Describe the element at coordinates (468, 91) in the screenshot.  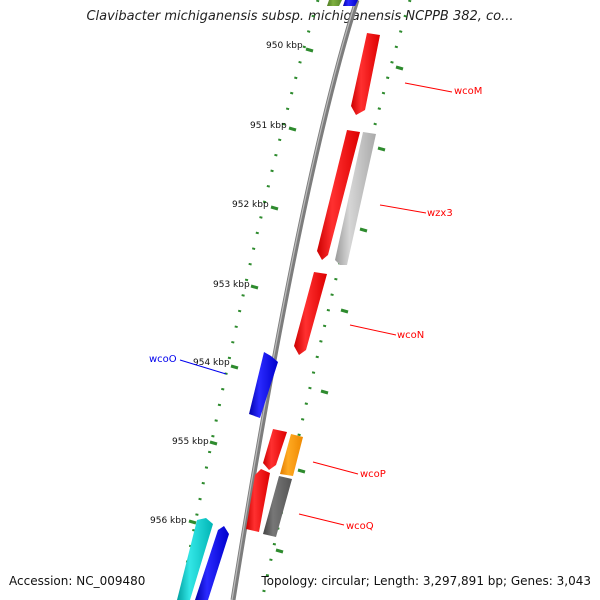
I see `gene-label-wcoM: wcoM` at that location.